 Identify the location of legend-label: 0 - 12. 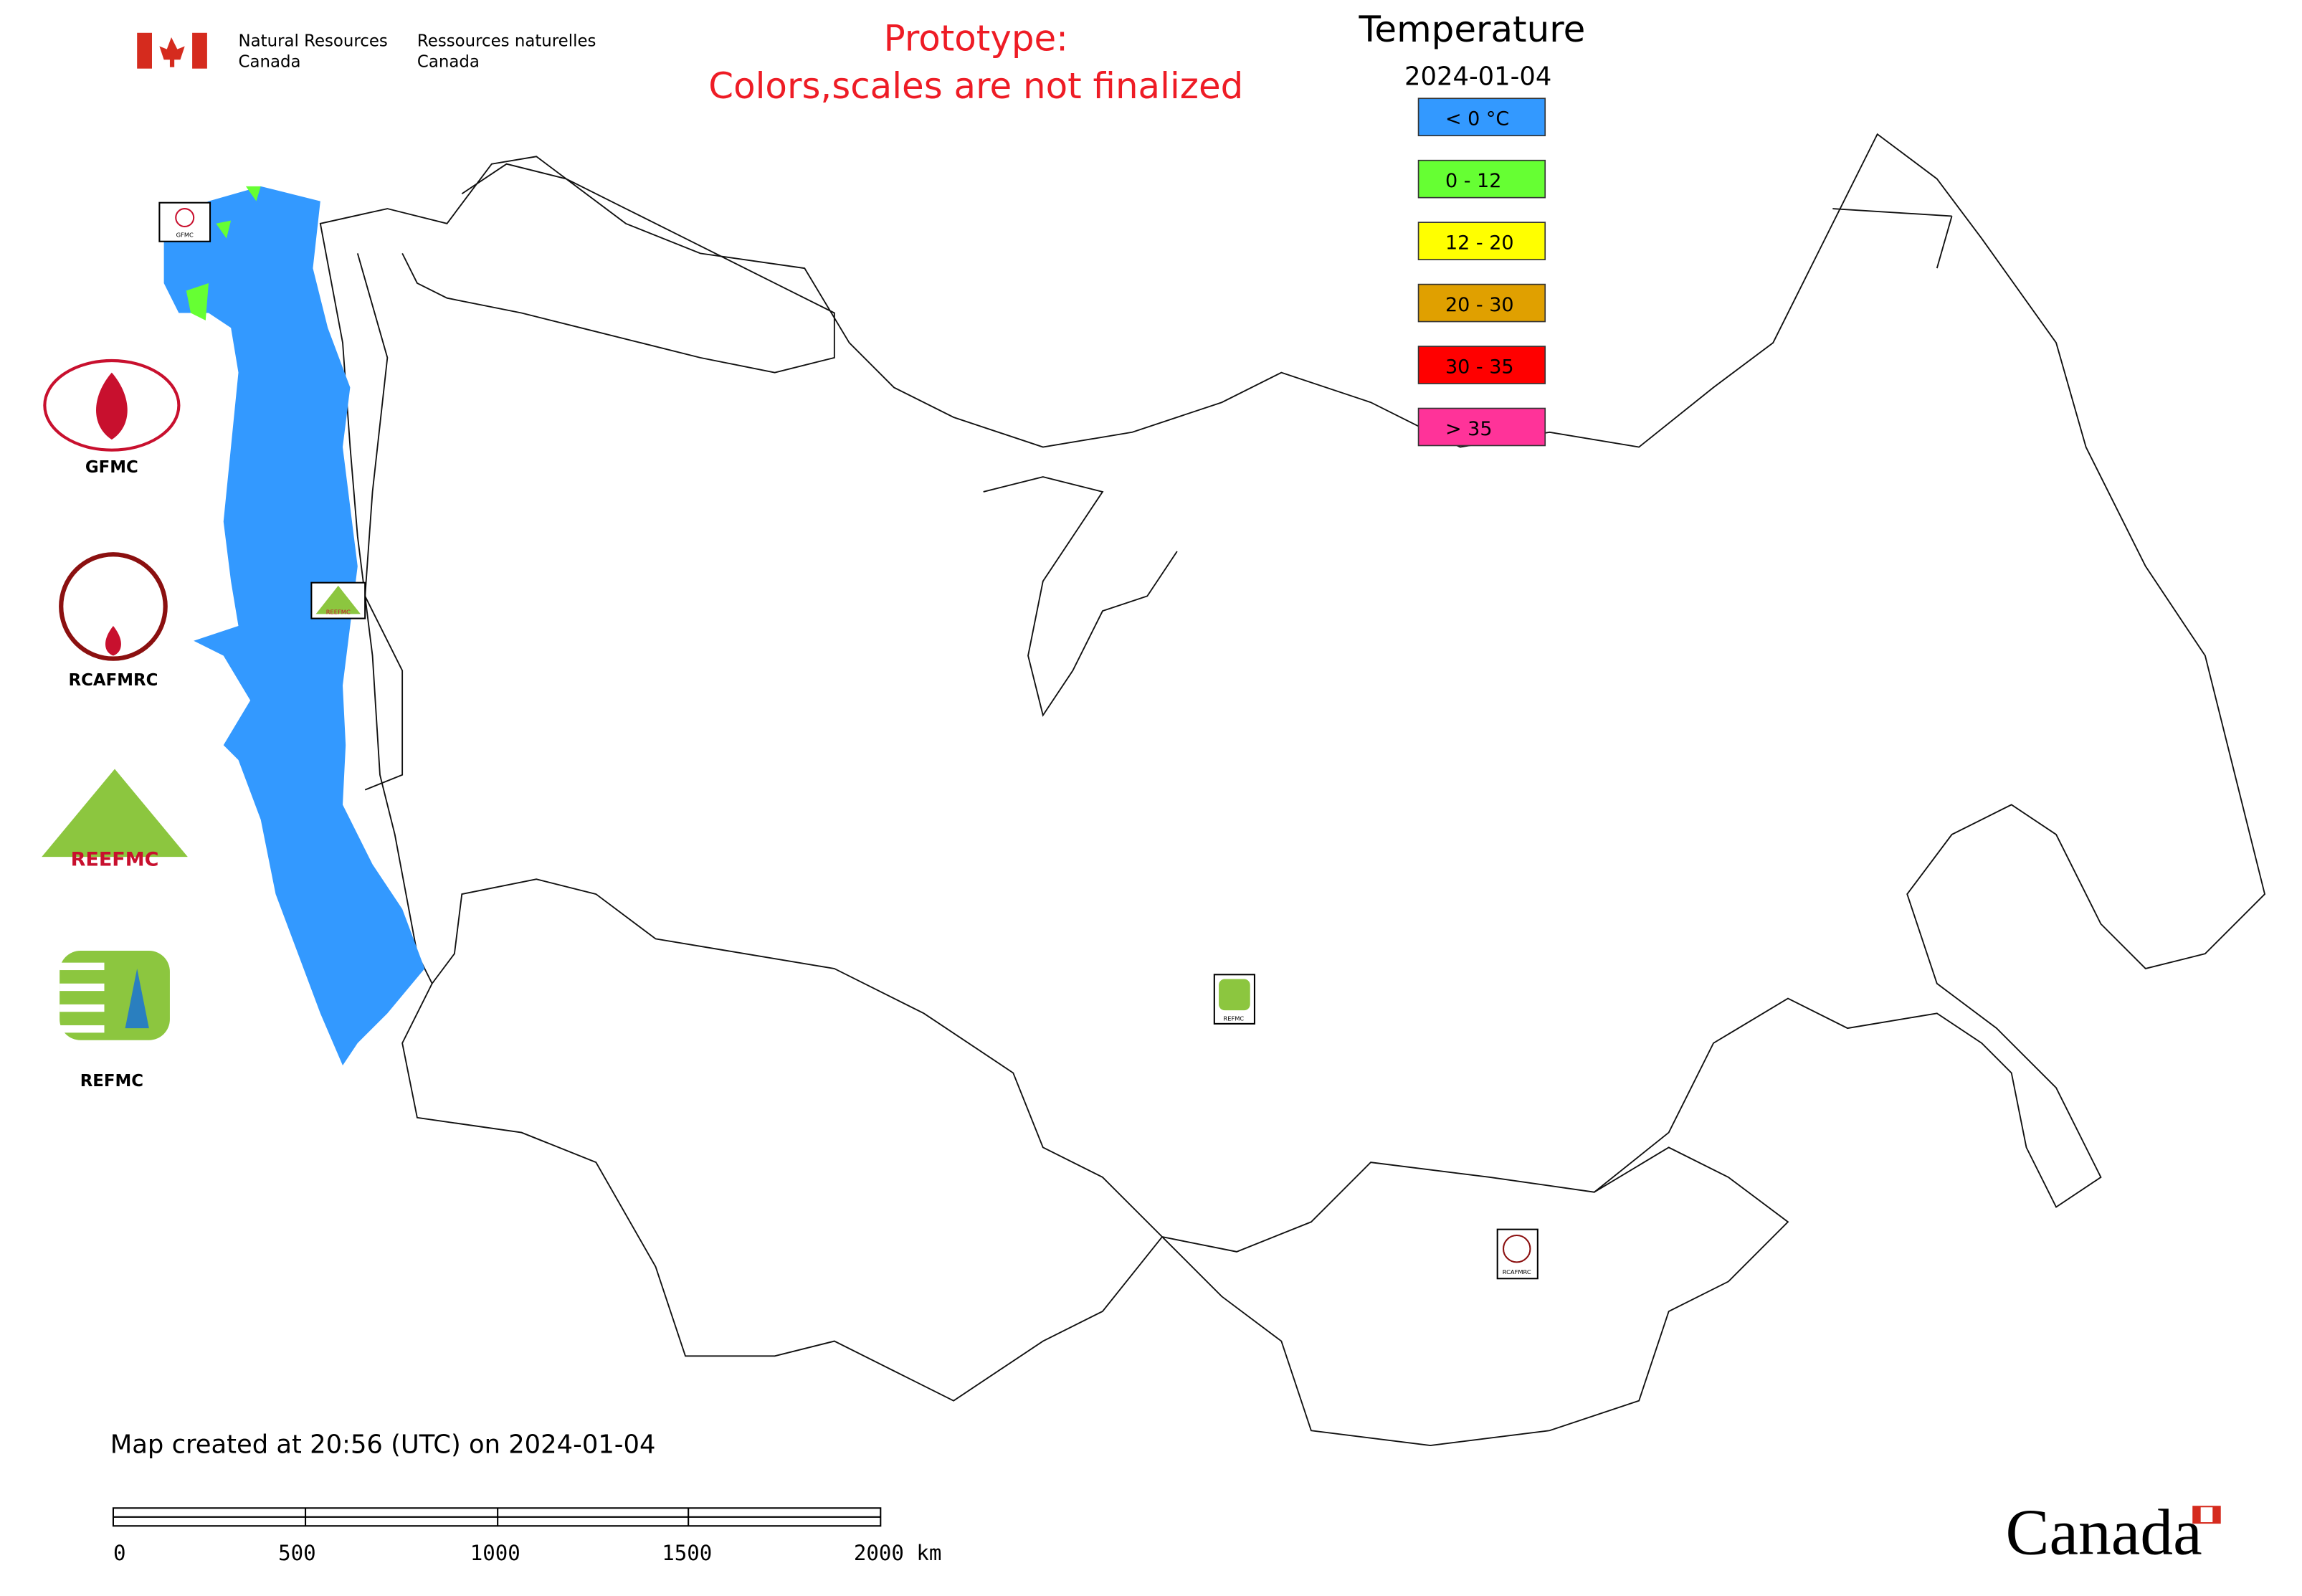
(1473, 181).